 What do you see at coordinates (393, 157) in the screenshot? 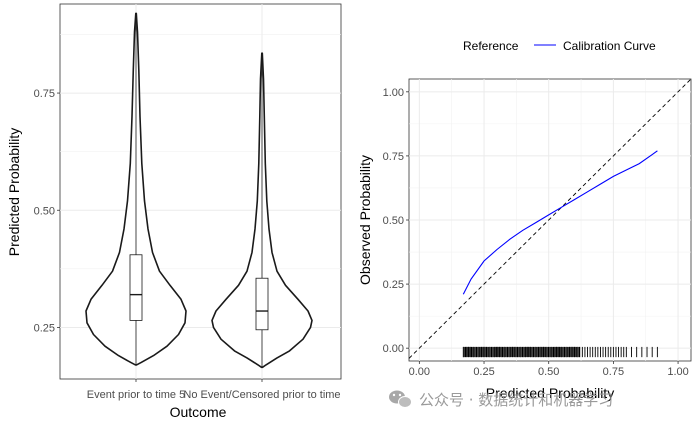
I see `calibration-y-tick-label: 0.75` at bounding box center [393, 157].